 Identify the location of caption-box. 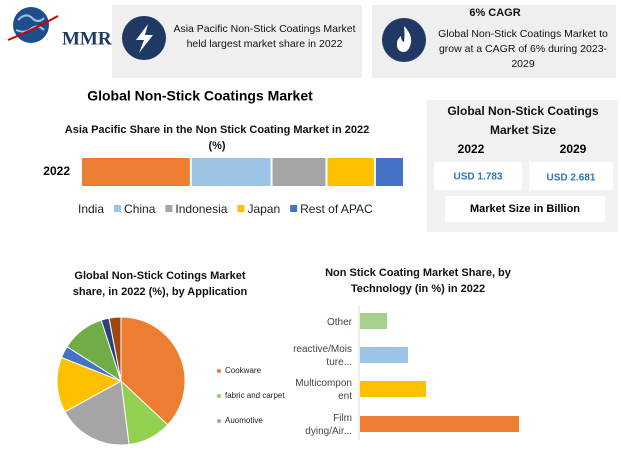
(525, 209).